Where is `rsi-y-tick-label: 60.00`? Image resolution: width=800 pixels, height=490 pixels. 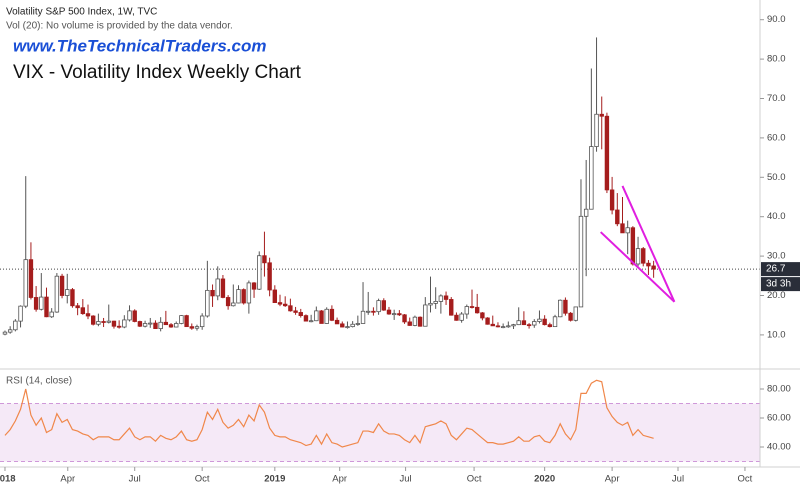
rsi-y-tick-label: 60.00 is located at coordinates (779, 418).